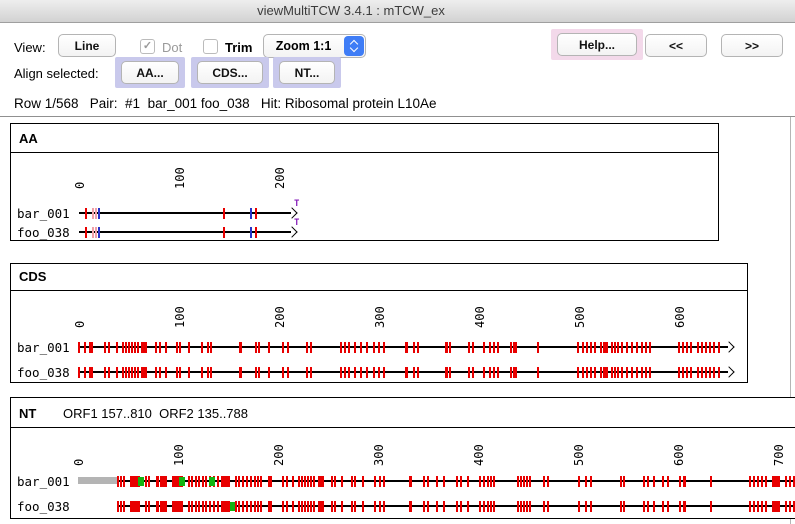  What do you see at coordinates (314, 46) in the screenshot?
I see `zoom-select: Zoom 1:1` at bounding box center [314, 46].